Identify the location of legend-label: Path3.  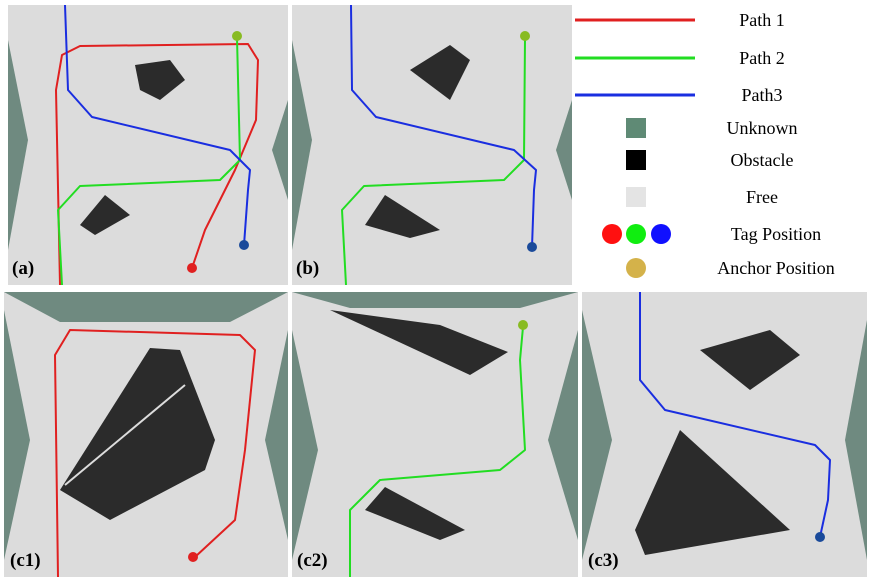
(761, 95).